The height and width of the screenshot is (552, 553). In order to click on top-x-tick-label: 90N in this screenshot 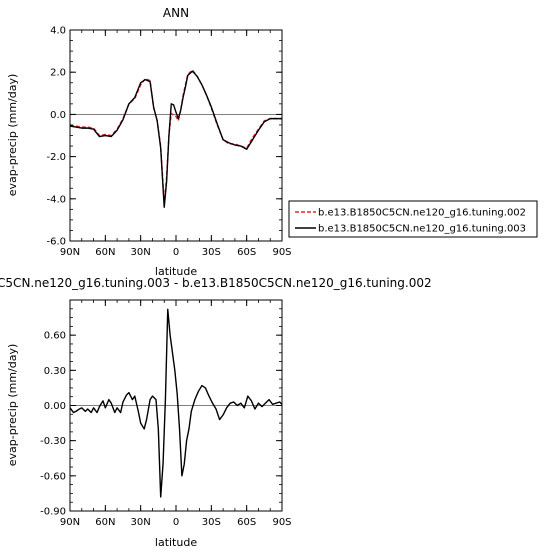, I will do `click(70, 252)`.